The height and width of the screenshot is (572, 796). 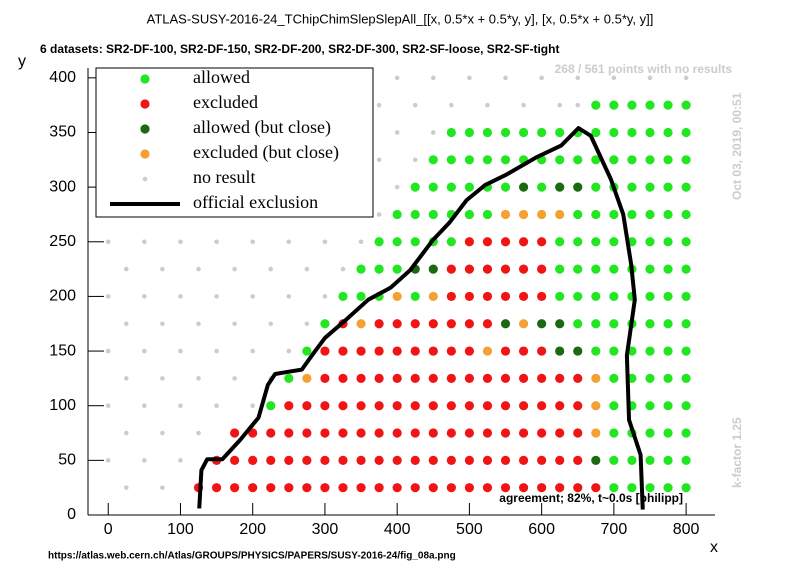 What do you see at coordinates (62, 186) in the screenshot?
I see `y-tick-label: 300` at bounding box center [62, 186].